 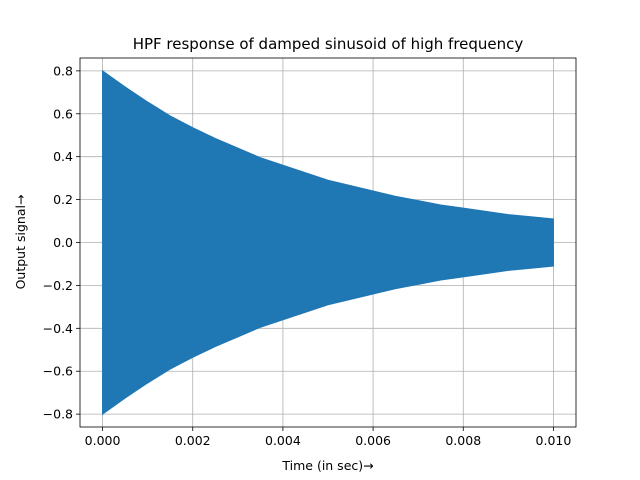 I want to click on y-tick-label: −0.8, so click(x=58, y=414).